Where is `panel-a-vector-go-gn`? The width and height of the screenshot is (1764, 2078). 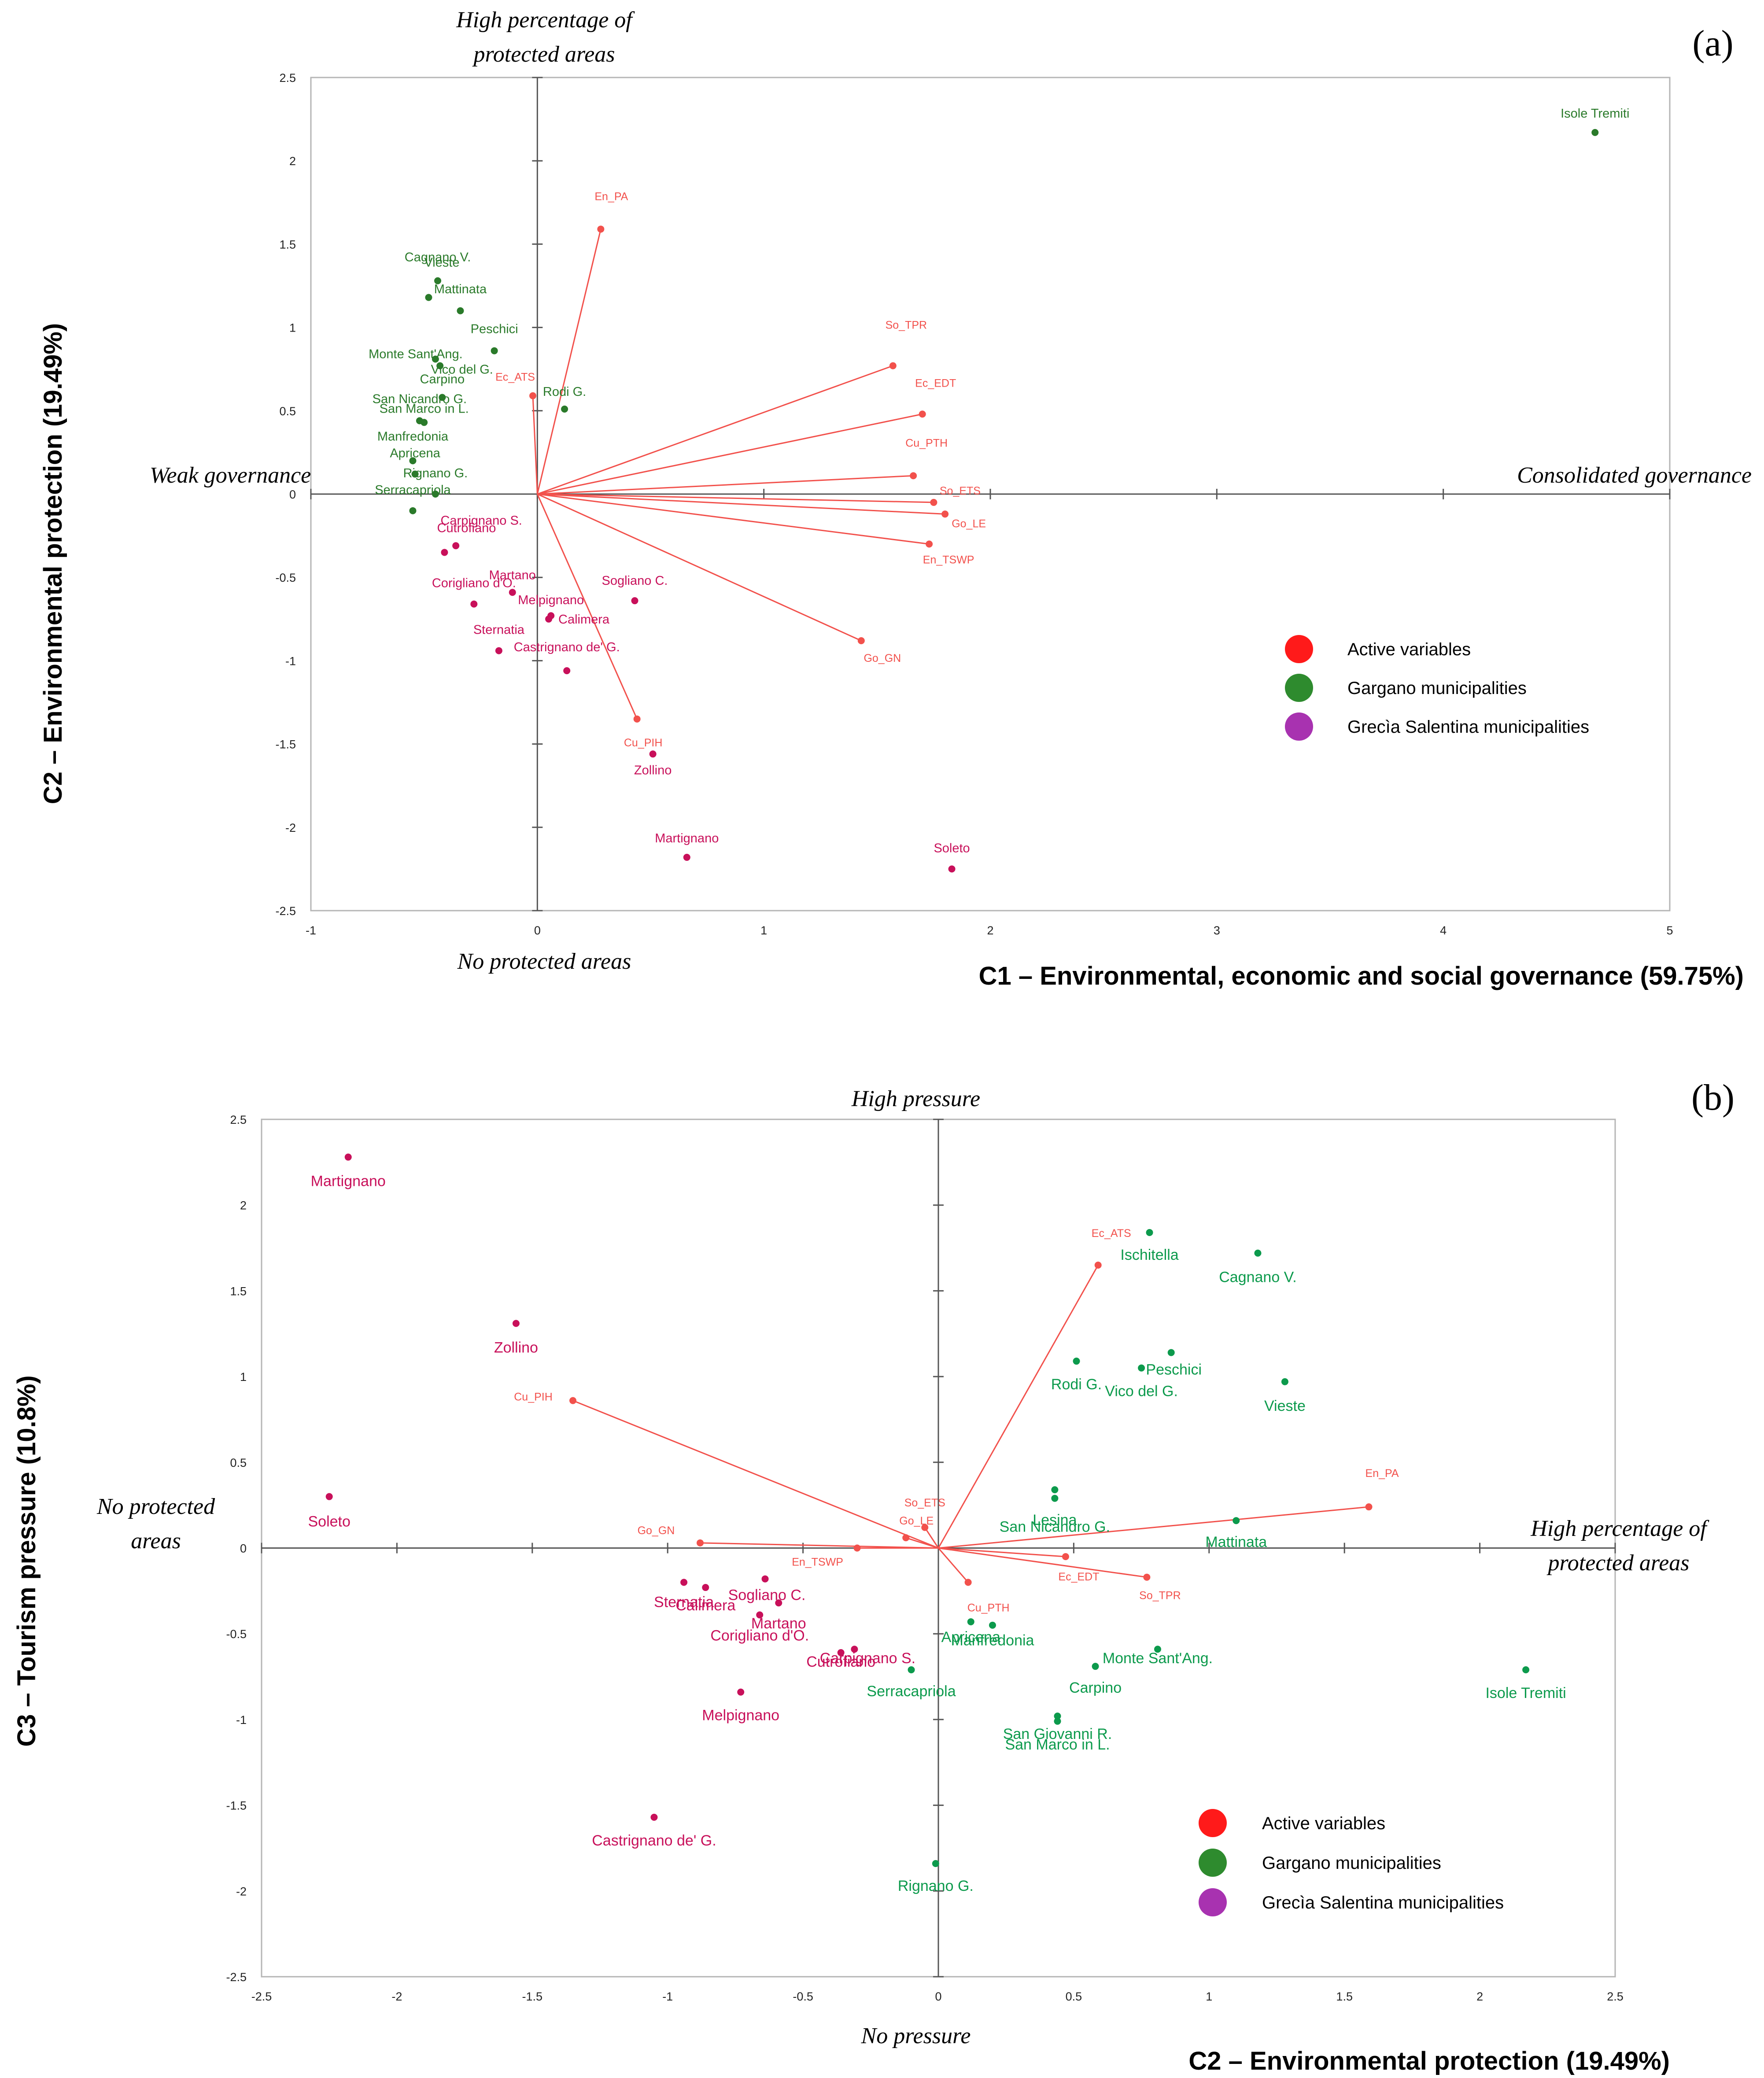 panel-a-vector-go-gn is located at coordinates (699, 568).